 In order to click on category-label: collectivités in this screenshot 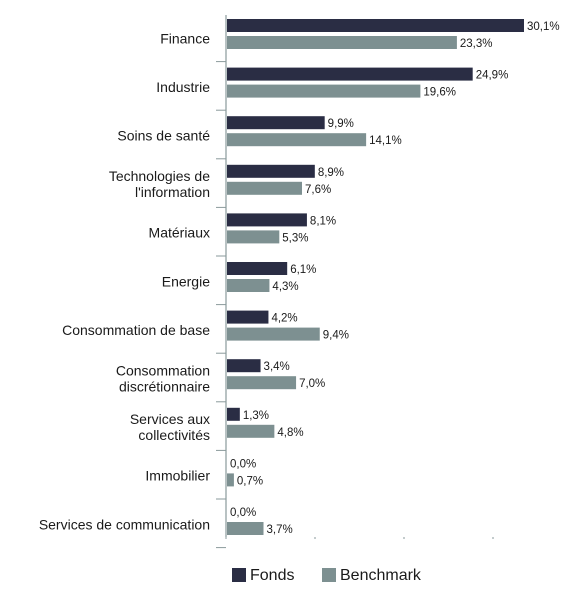, I will do `click(174, 435)`.